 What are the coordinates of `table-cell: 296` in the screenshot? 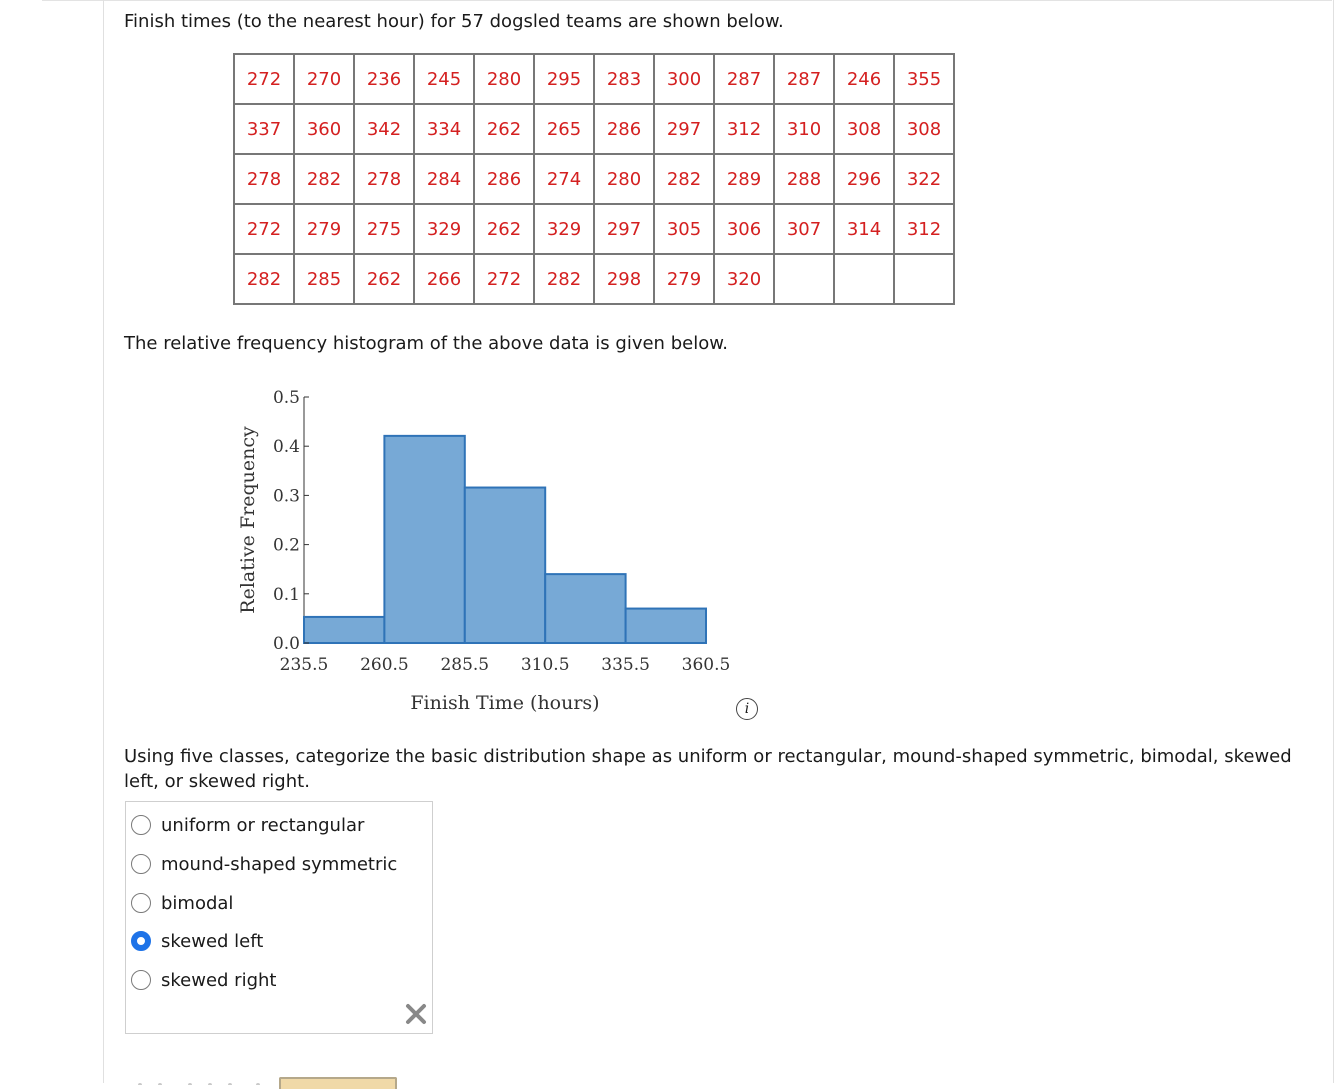 It's located at (864, 179).